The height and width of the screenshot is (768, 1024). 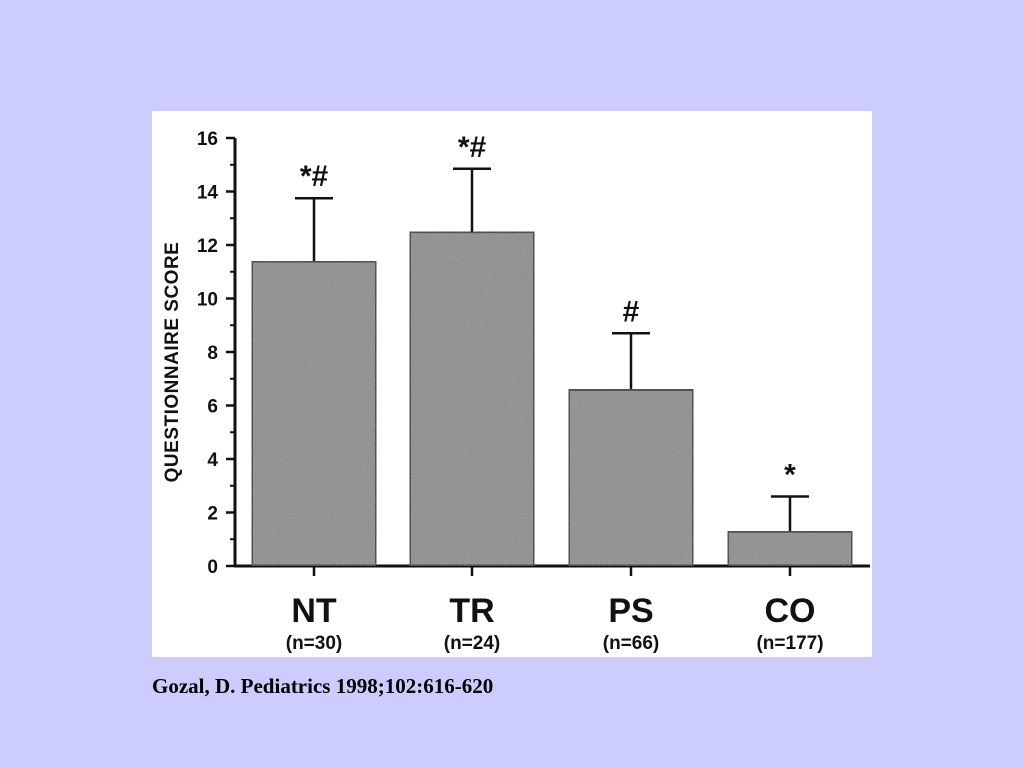 What do you see at coordinates (630, 611) in the screenshot?
I see `category-label: PS` at bounding box center [630, 611].